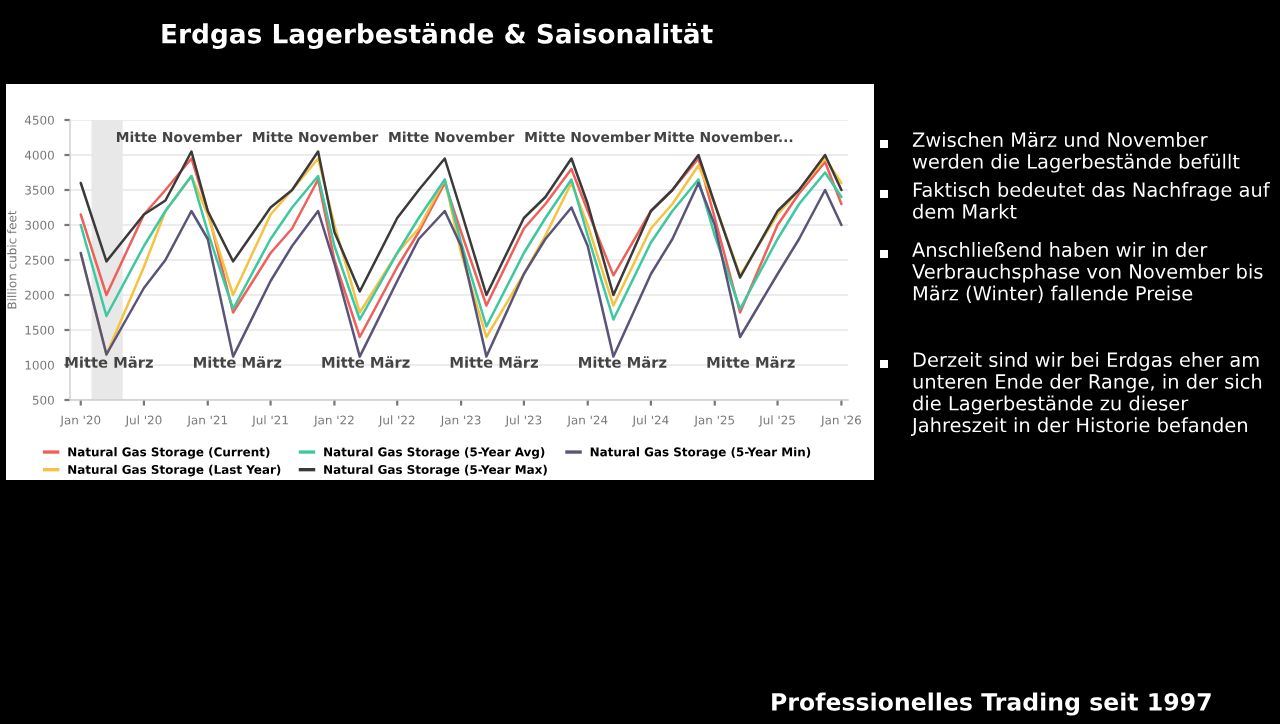 The image size is (1280, 724). Describe the element at coordinates (1087, 272) in the screenshot. I see `text: Anschließend haben wir in der Verbrauchsphase von November bis März (Winter) fallende Preise` at that location.